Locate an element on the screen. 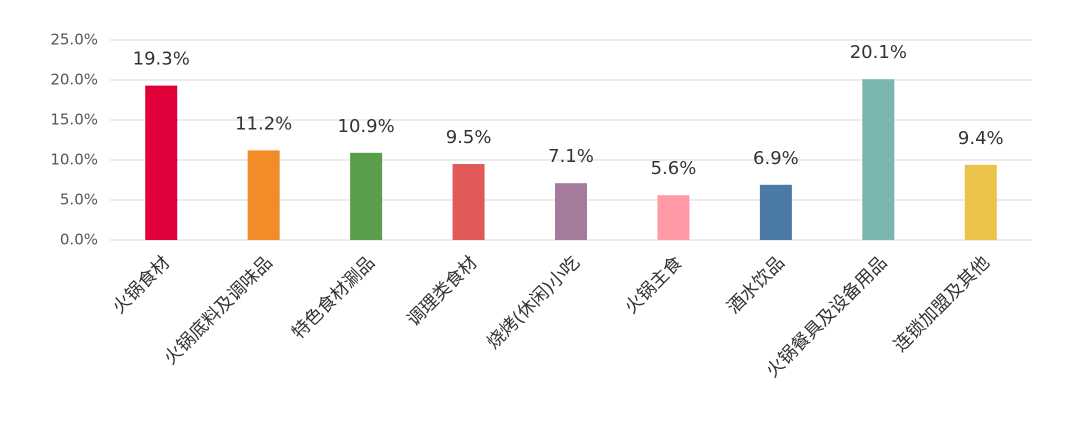  y-tick-label: 15.0% is located at coordinates (74, 120).